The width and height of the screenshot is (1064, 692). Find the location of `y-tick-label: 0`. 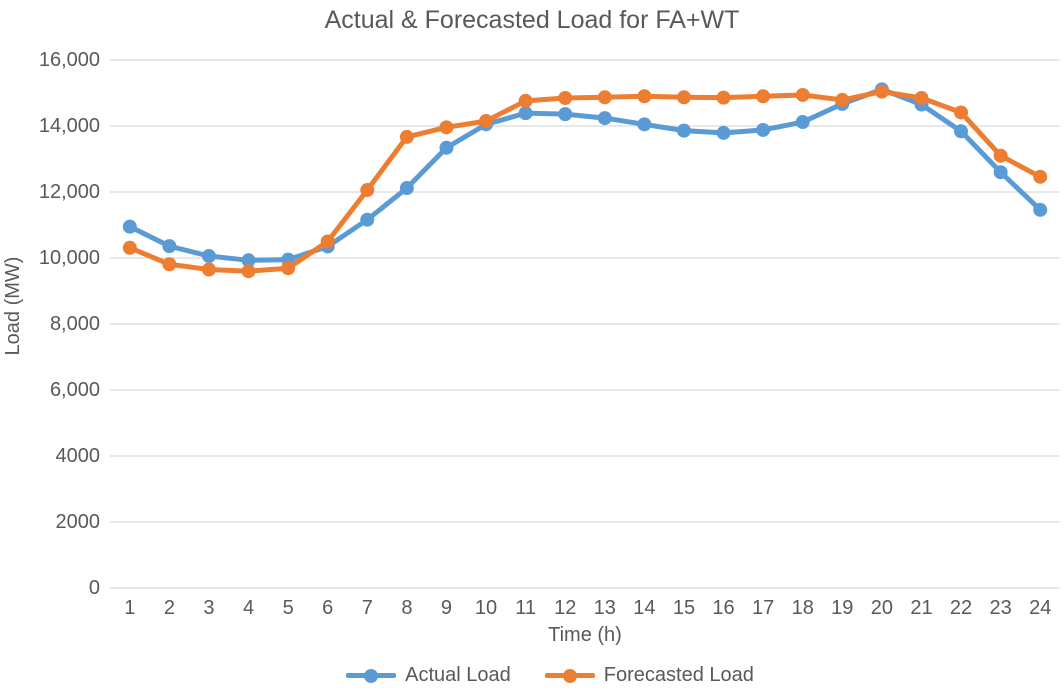

y-tick-label: 0 is located at coordinates (94, 588).